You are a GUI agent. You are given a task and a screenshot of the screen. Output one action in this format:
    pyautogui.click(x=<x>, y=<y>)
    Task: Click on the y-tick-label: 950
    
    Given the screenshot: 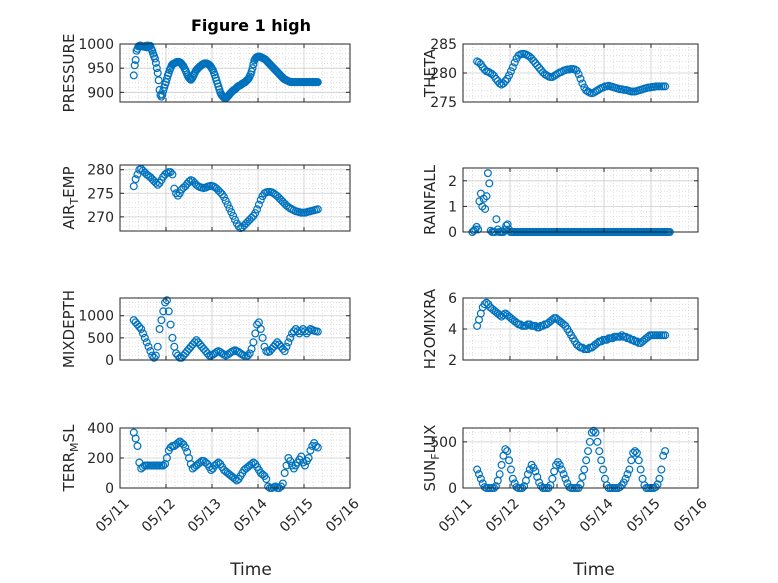 What is the action you would take?
    pyautogui.click(x=100, y=69)
    